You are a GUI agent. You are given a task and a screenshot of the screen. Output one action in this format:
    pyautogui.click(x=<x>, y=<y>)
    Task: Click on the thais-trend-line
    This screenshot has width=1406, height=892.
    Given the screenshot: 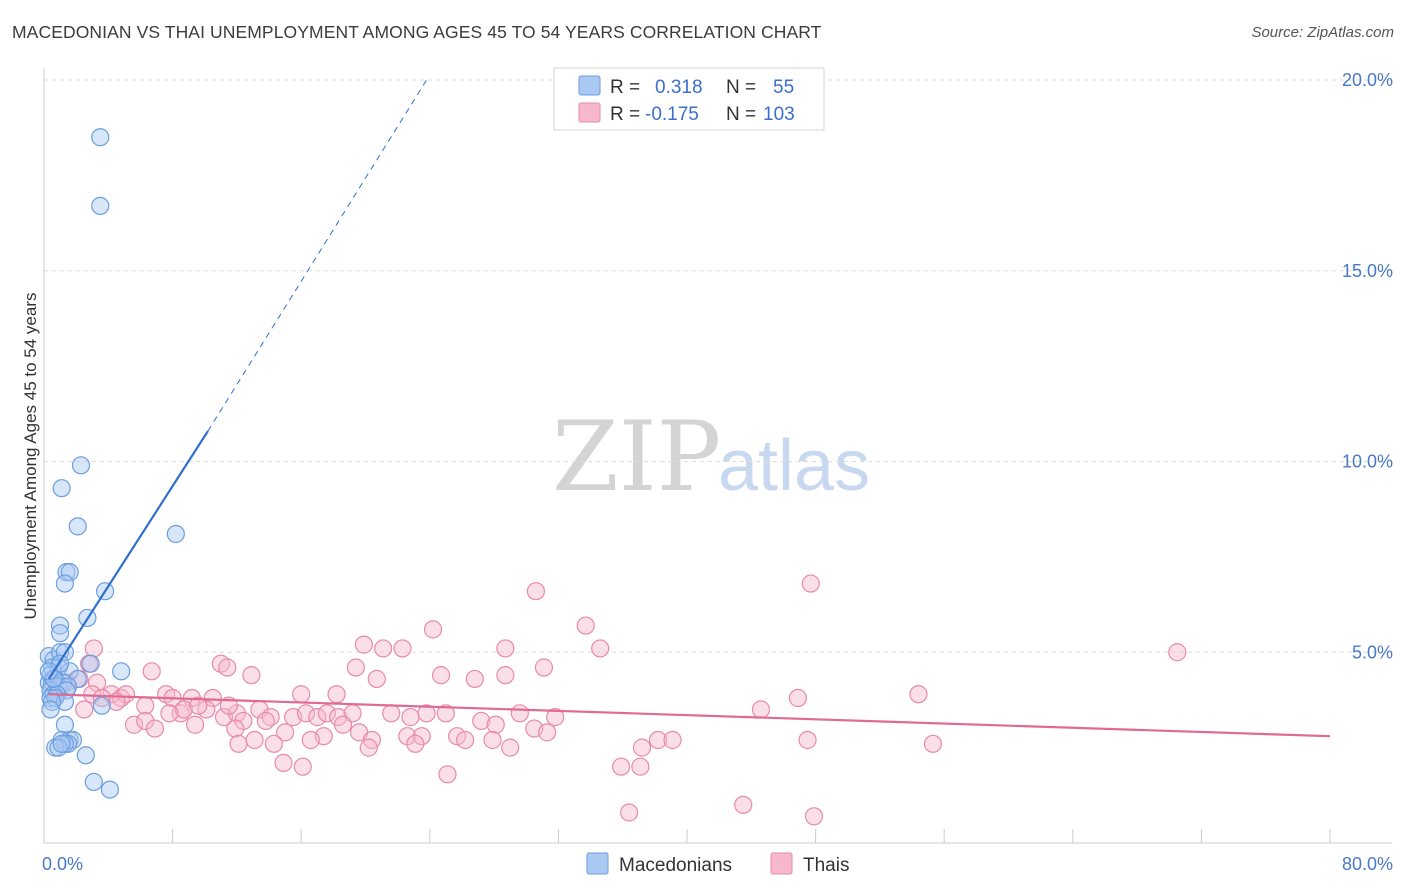 What is the action you would take?
    pyautogui.click(x=689, y=715)
    